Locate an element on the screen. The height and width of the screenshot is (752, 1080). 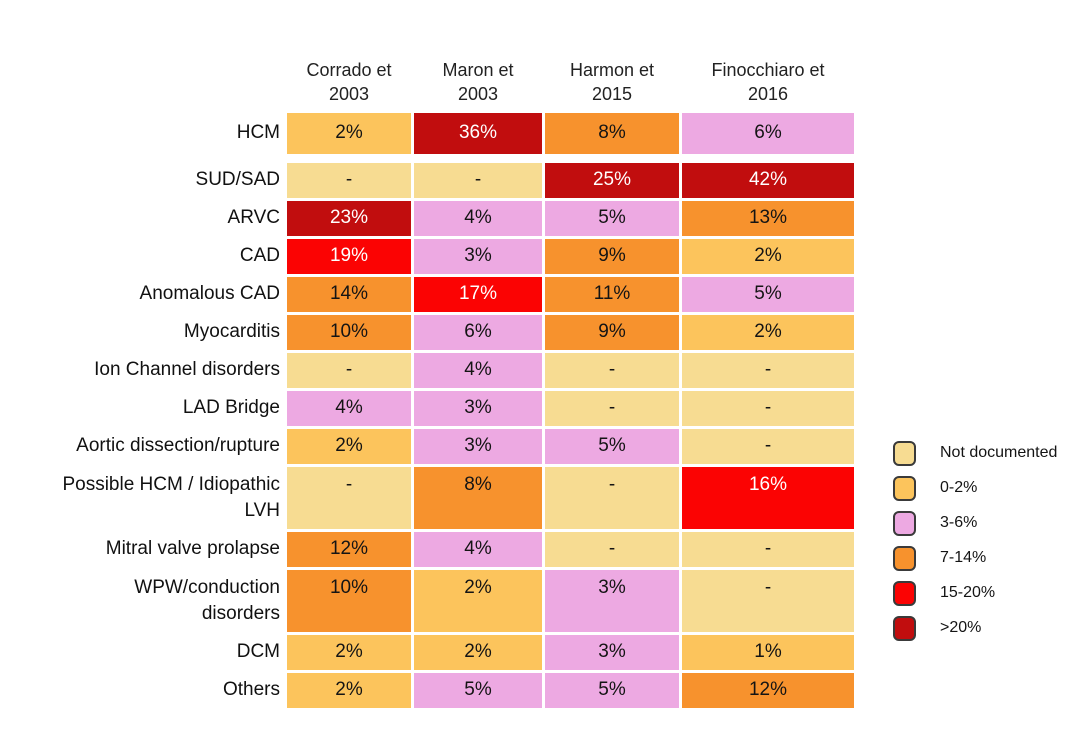
table-row: WPW/conduction disorders 10% 2% 3% - is located at coordinates (427, 600).